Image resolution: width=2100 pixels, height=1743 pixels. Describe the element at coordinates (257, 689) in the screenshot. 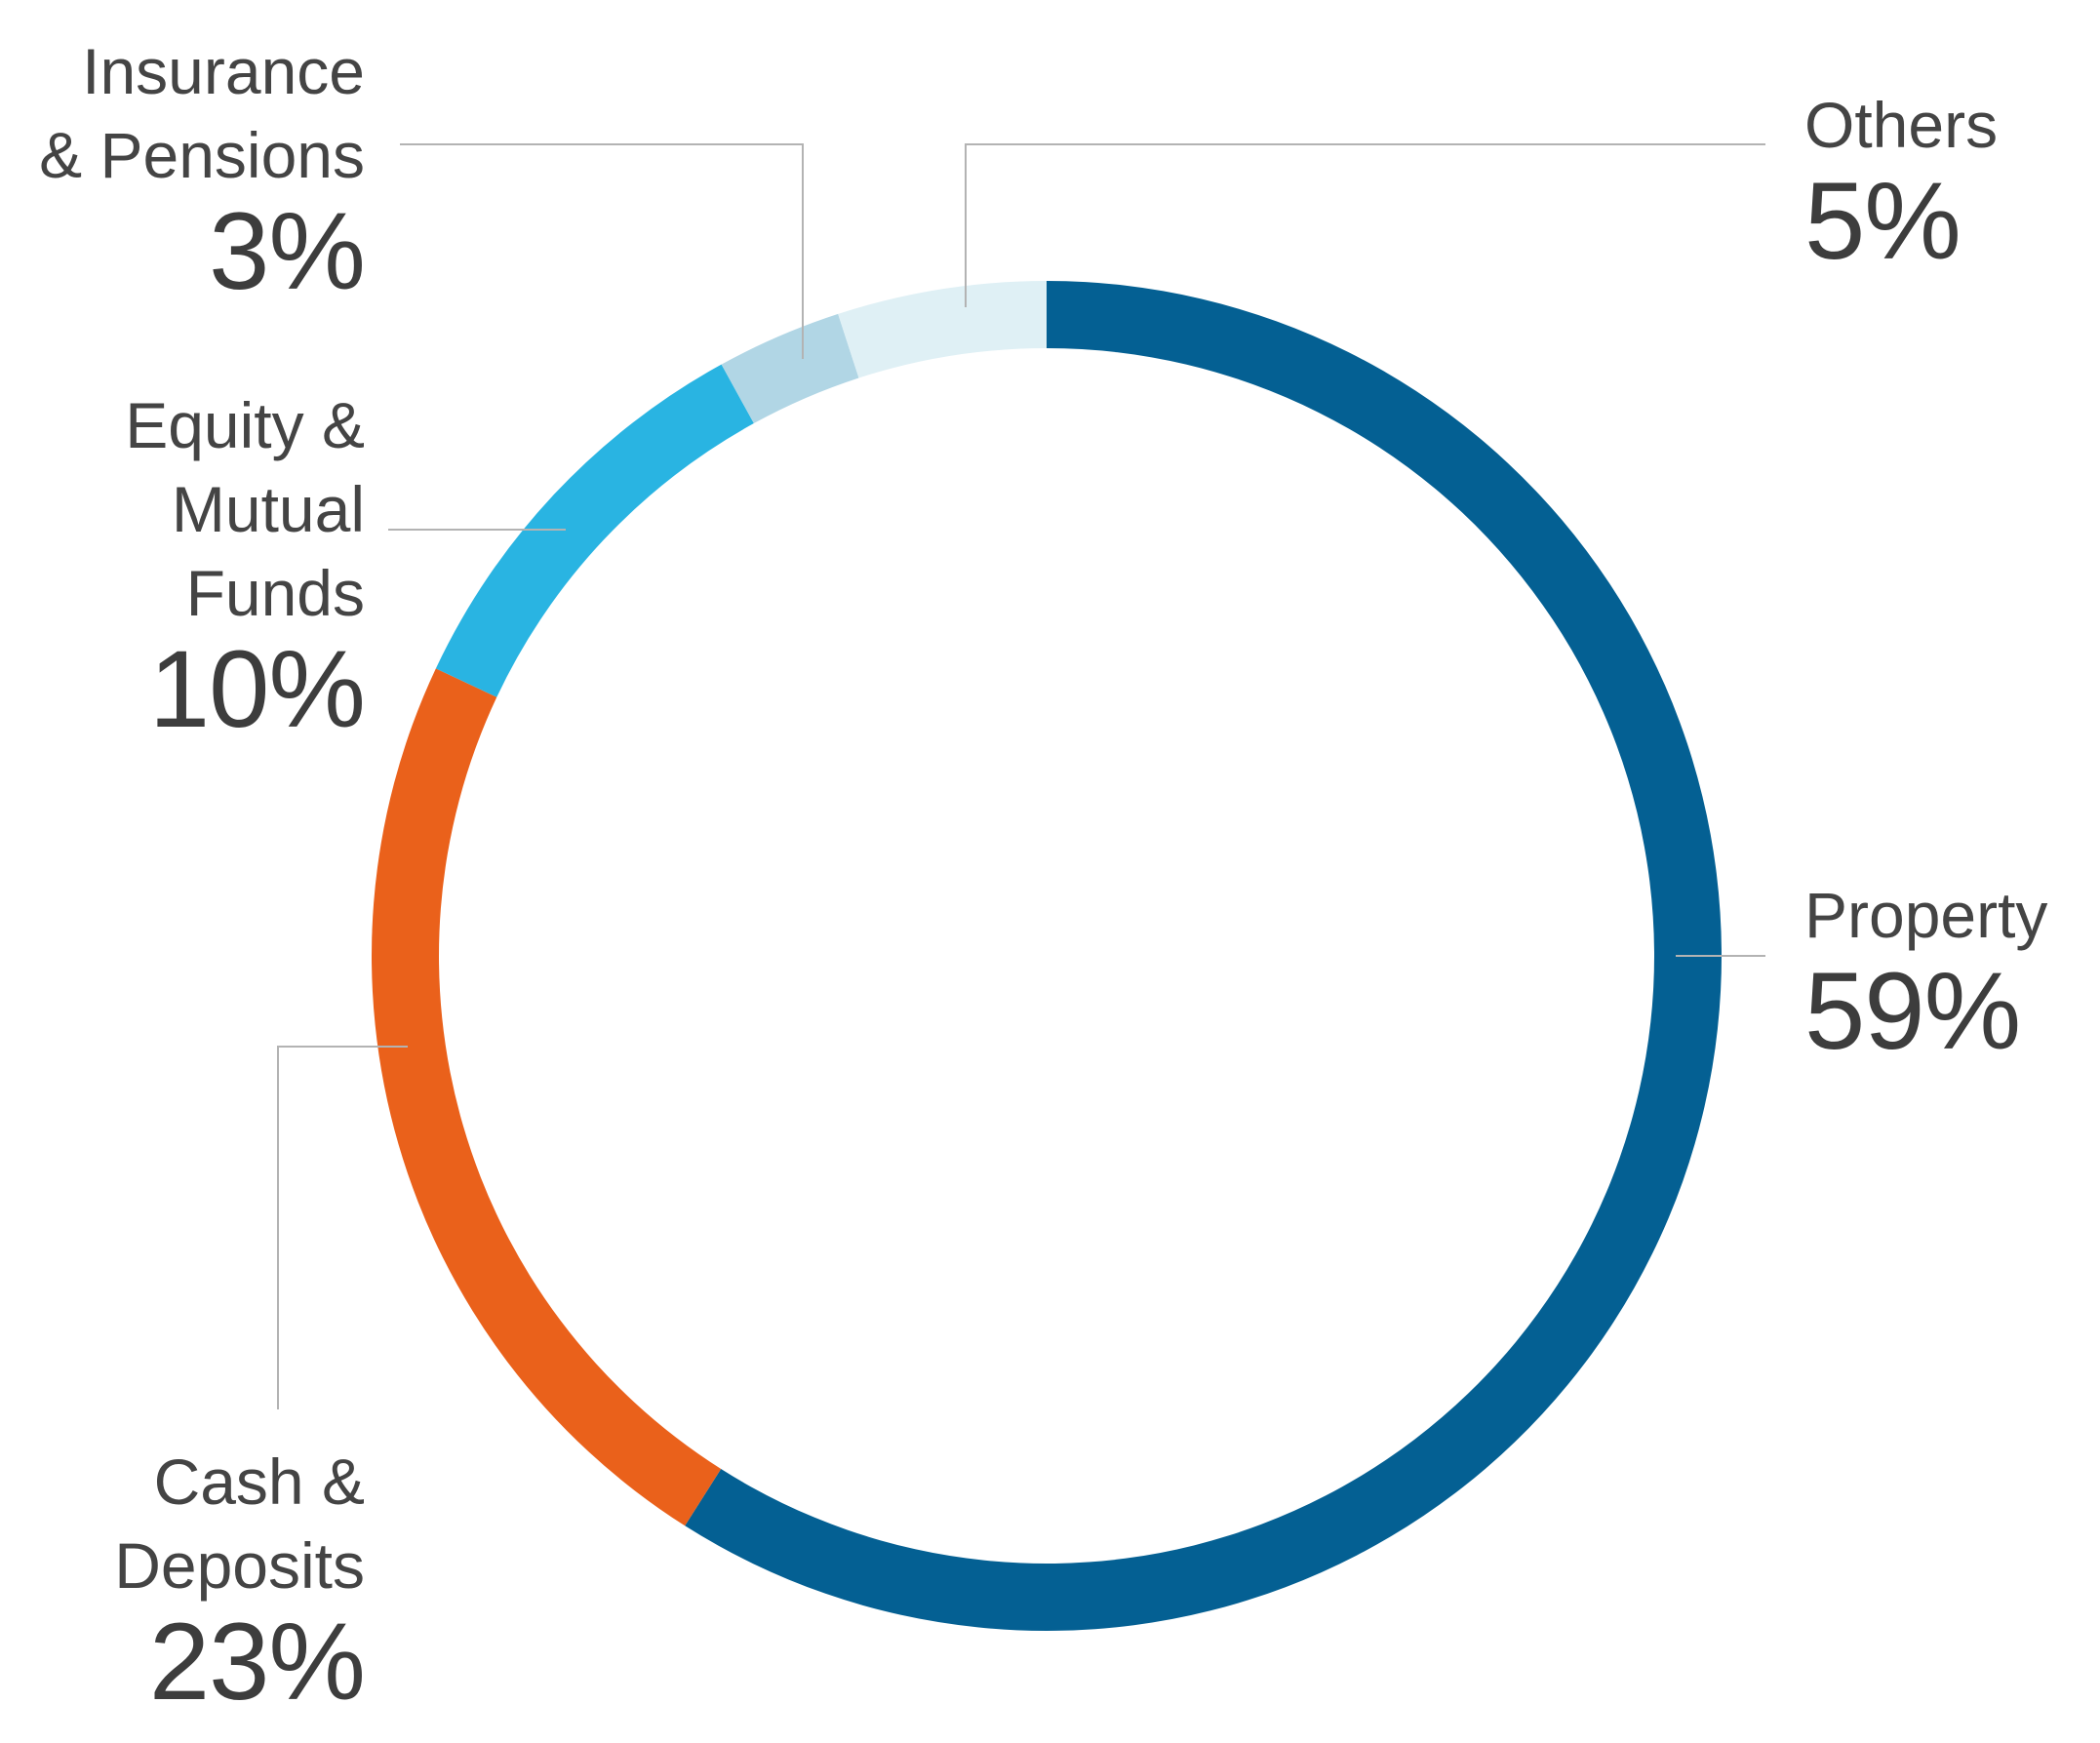

I see `slice-value-equity-mutual-funds: 10%` at that location.